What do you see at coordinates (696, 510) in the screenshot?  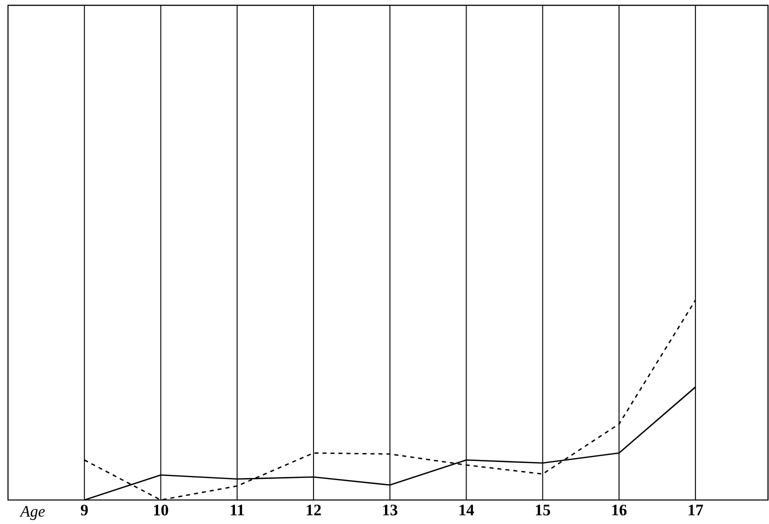 I see `x-tick-label: 17` at bounding box center [696, 510].